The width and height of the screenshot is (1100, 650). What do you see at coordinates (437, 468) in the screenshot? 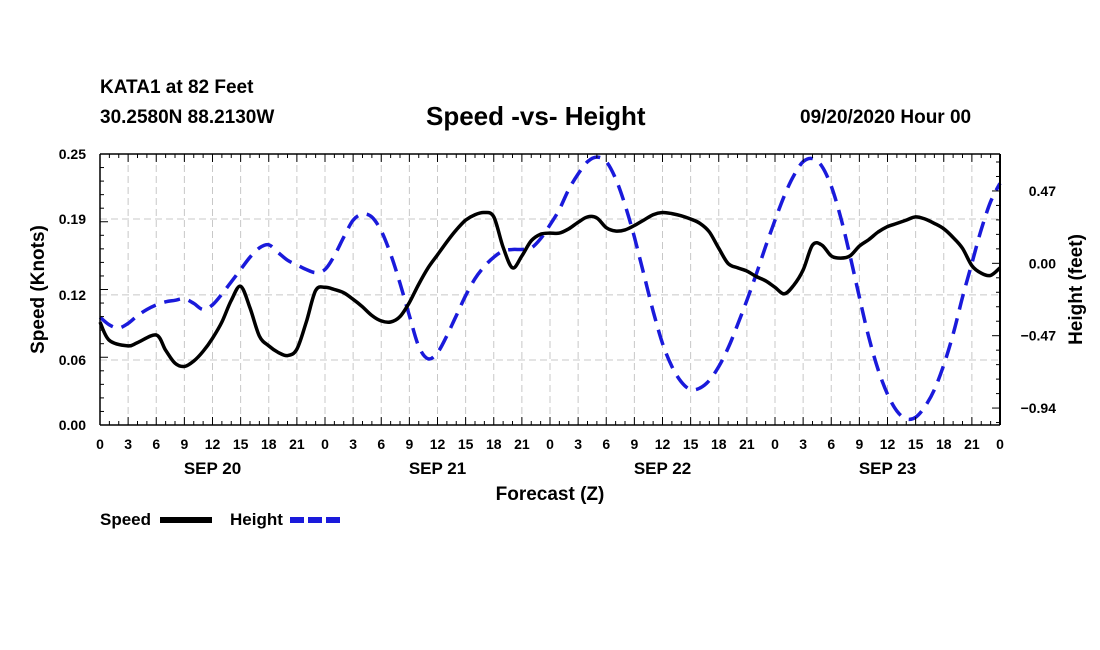
I see `date-label: SEP 21` at bounding box center [437, 468].